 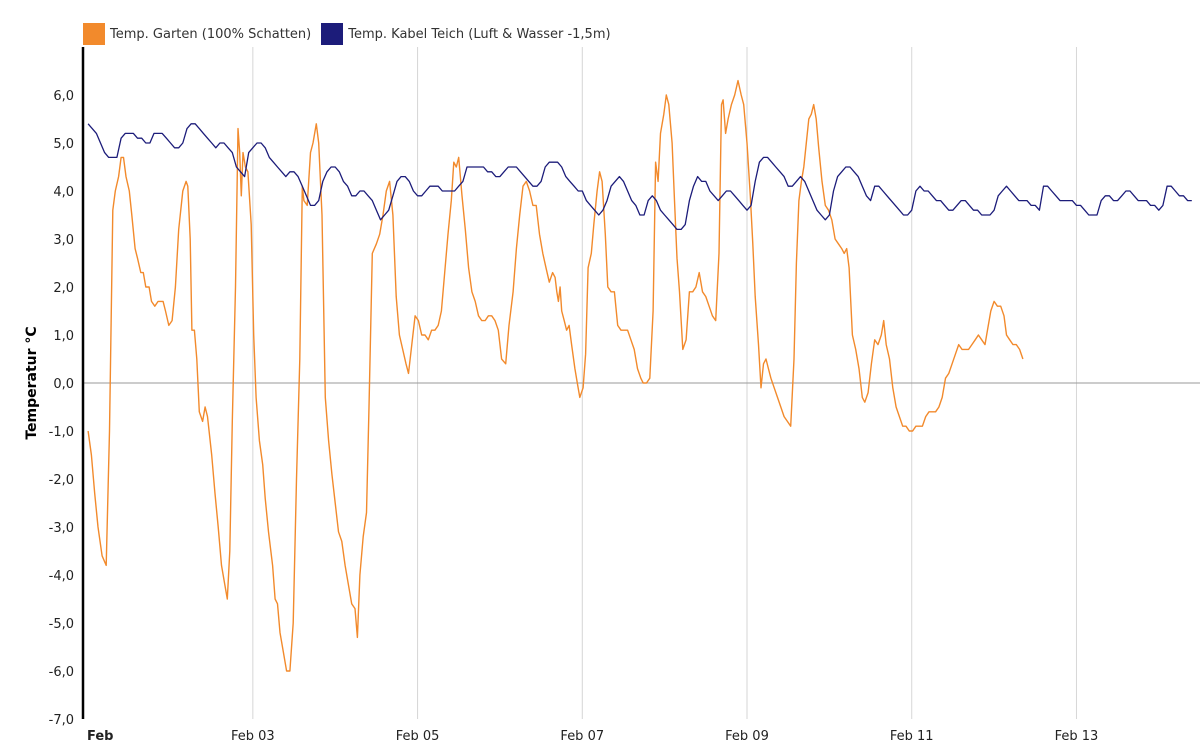 I want to click on y-tick-label: 4,0, so click(x=63, y=192).